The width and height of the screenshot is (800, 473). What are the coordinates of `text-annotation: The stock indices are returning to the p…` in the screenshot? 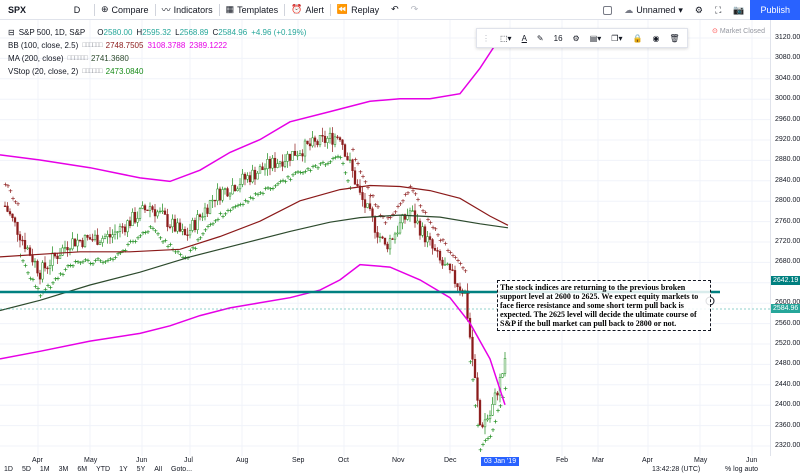 It's located at (604, 305).